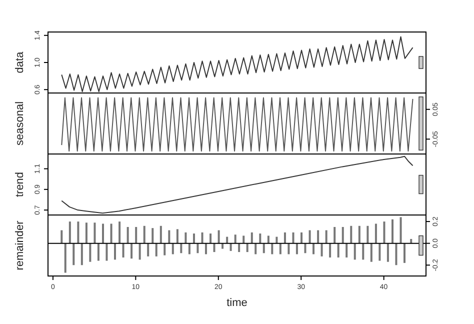 Image resolution: width=474 pixels, height=324 pixels. I want to click on y-axis-title: trend, so click(20, 185).